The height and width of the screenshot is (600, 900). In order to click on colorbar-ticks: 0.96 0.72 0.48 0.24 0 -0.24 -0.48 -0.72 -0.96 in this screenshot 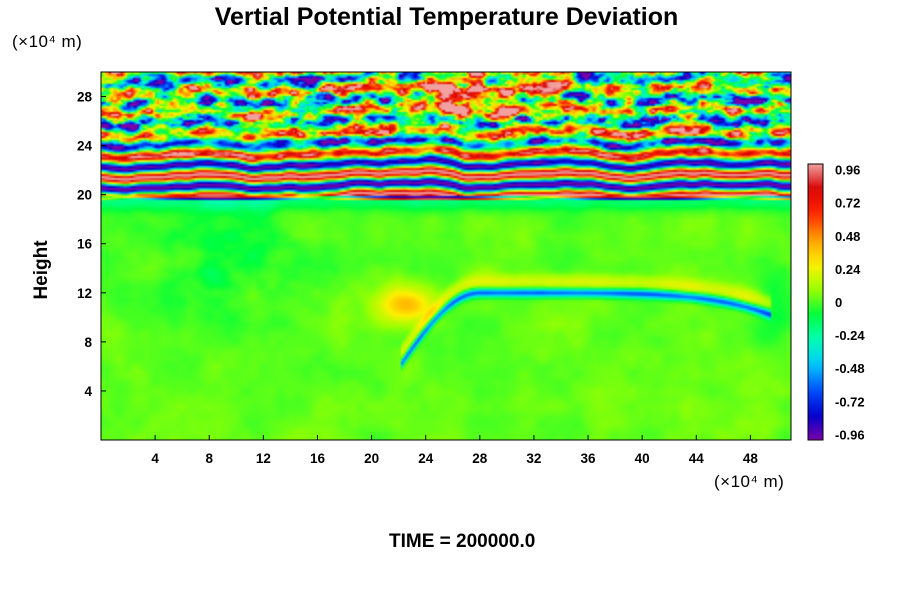, I will do `click(850, 303)`.